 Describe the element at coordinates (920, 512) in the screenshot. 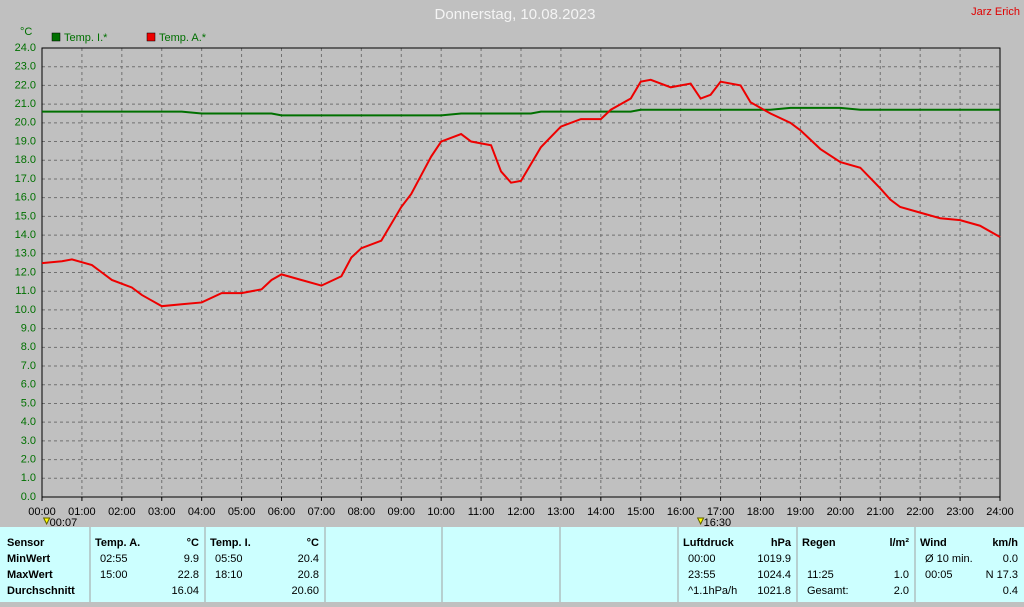

I see `x-tick-label: 22:00` at that location.